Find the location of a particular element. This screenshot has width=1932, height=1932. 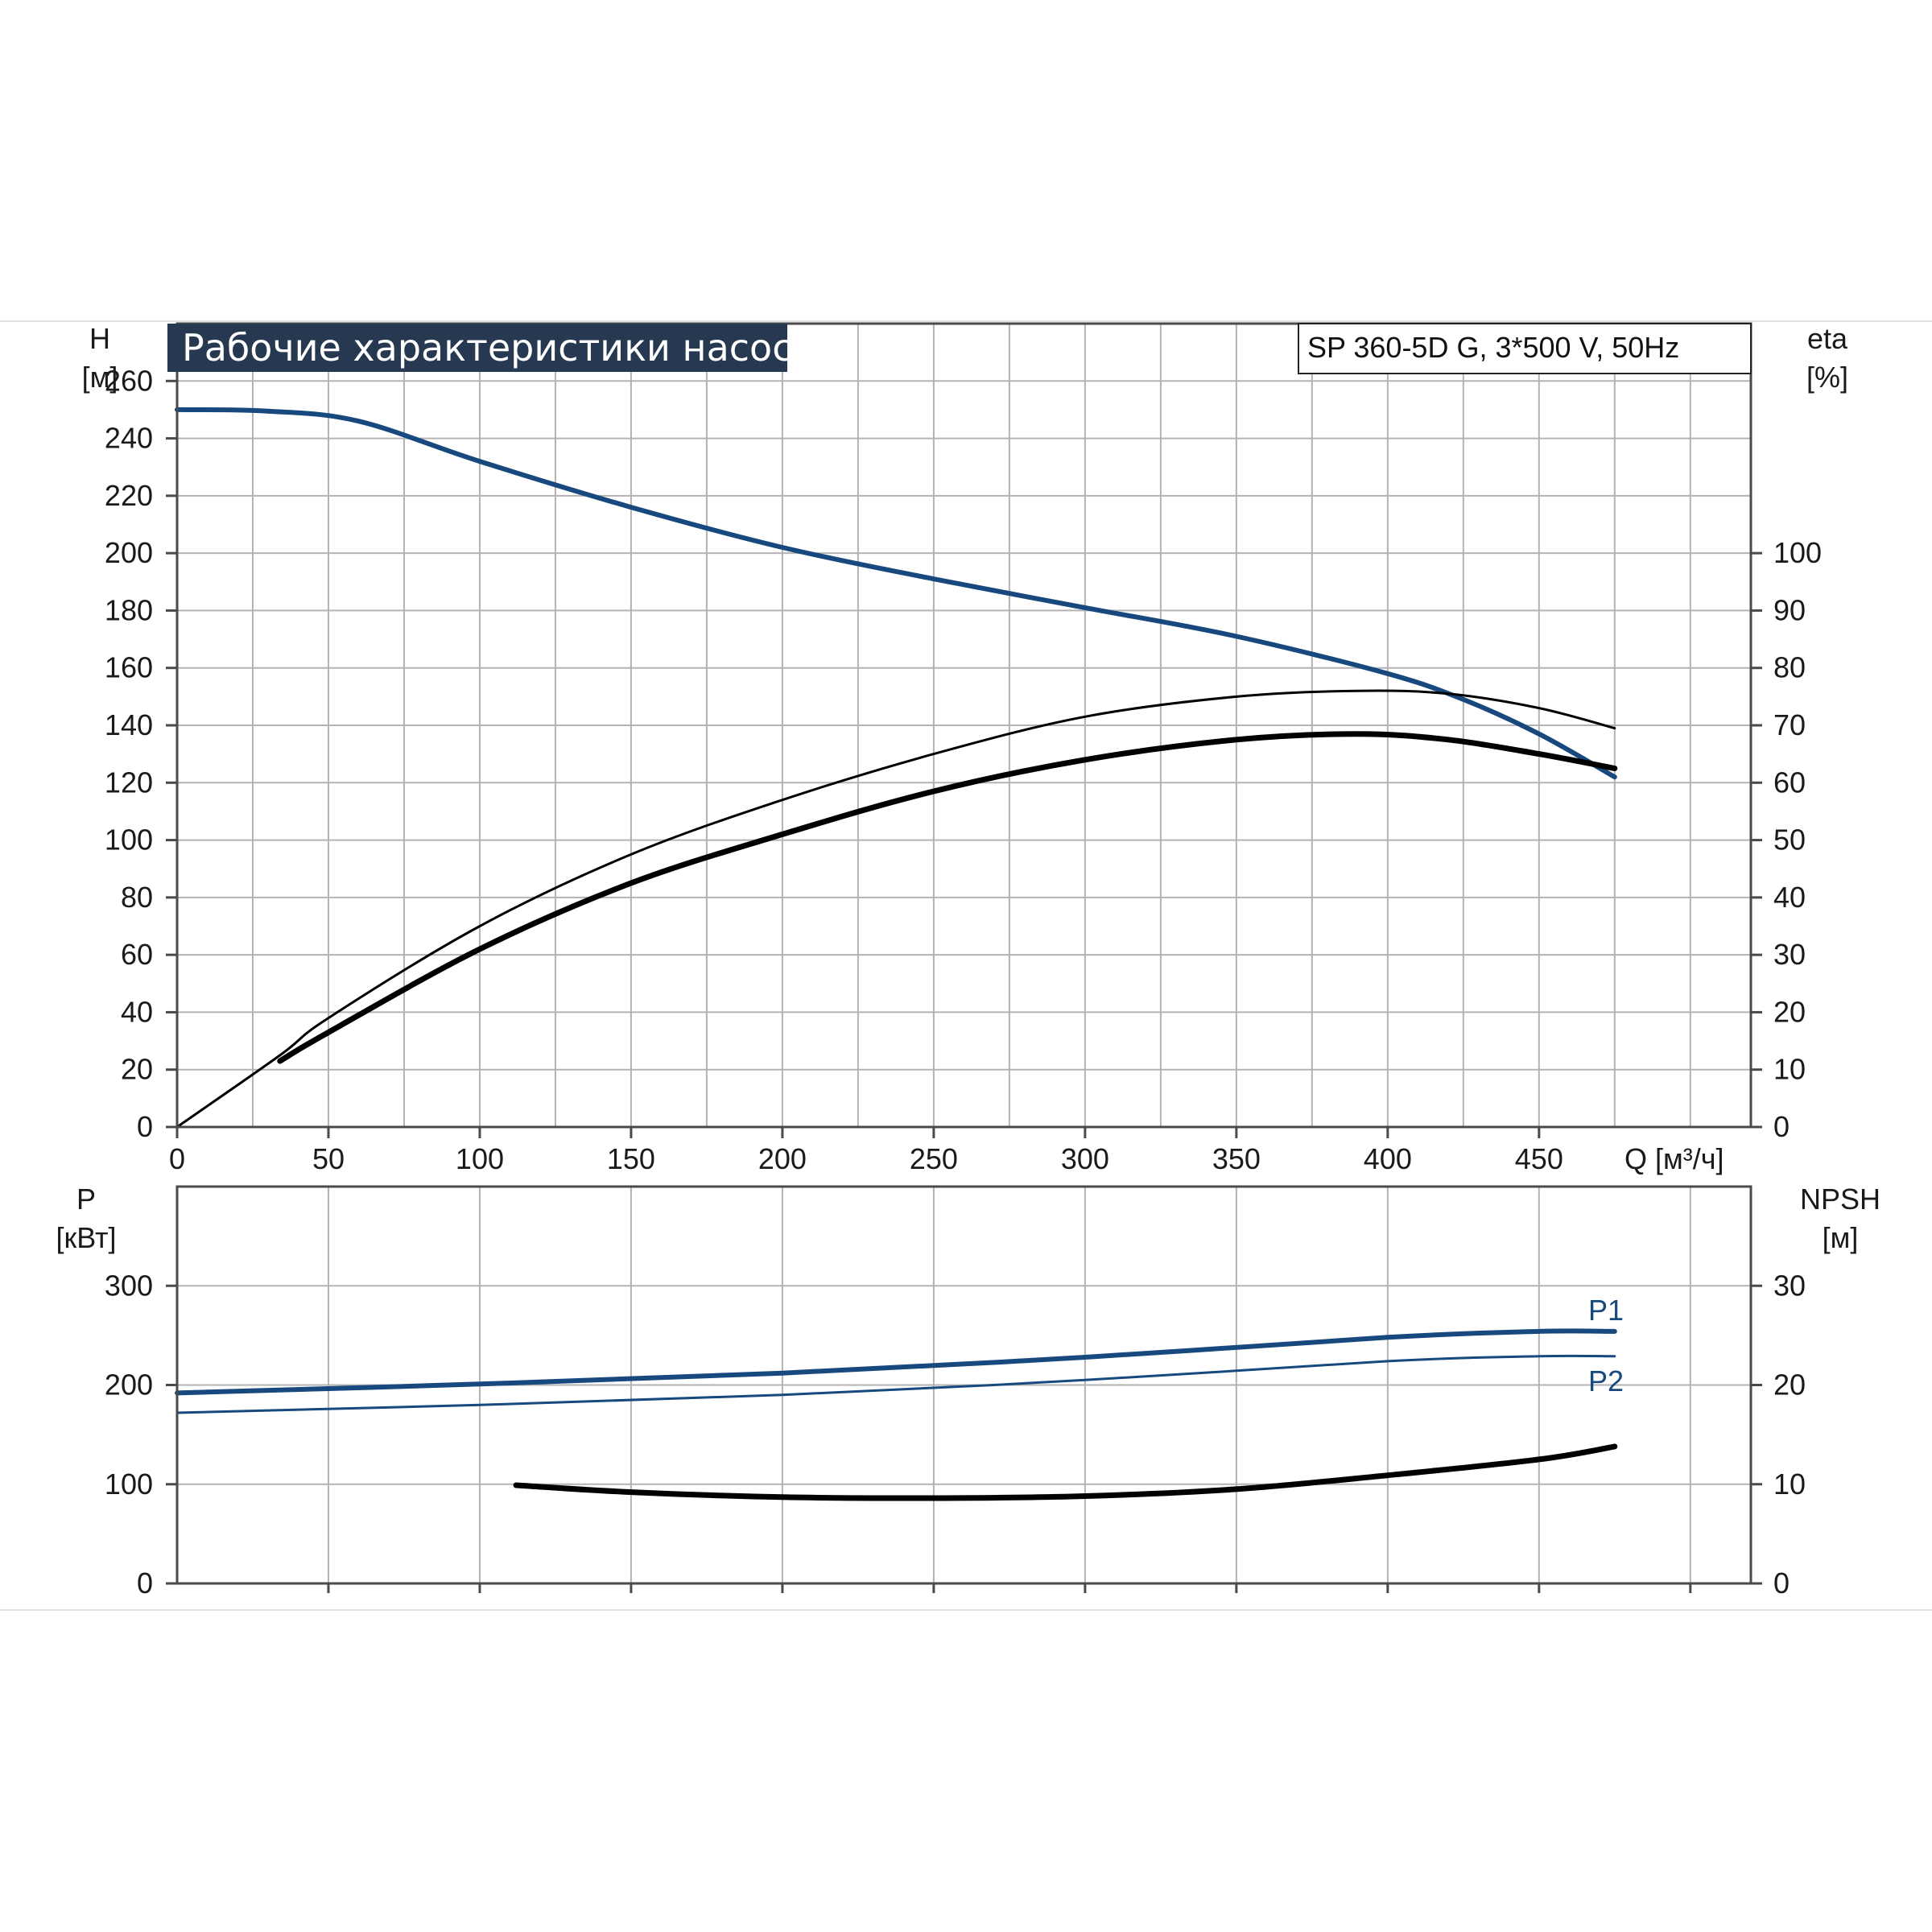

x-tick-label: 200 is located at coordinates (782, 1158).